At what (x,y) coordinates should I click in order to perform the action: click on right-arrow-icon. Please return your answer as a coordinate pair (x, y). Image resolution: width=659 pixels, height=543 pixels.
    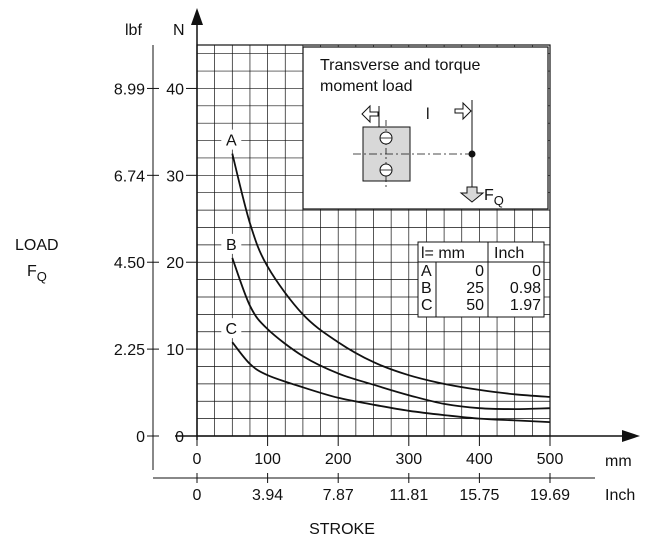
    Looking at the image, I should click on (463, 111).